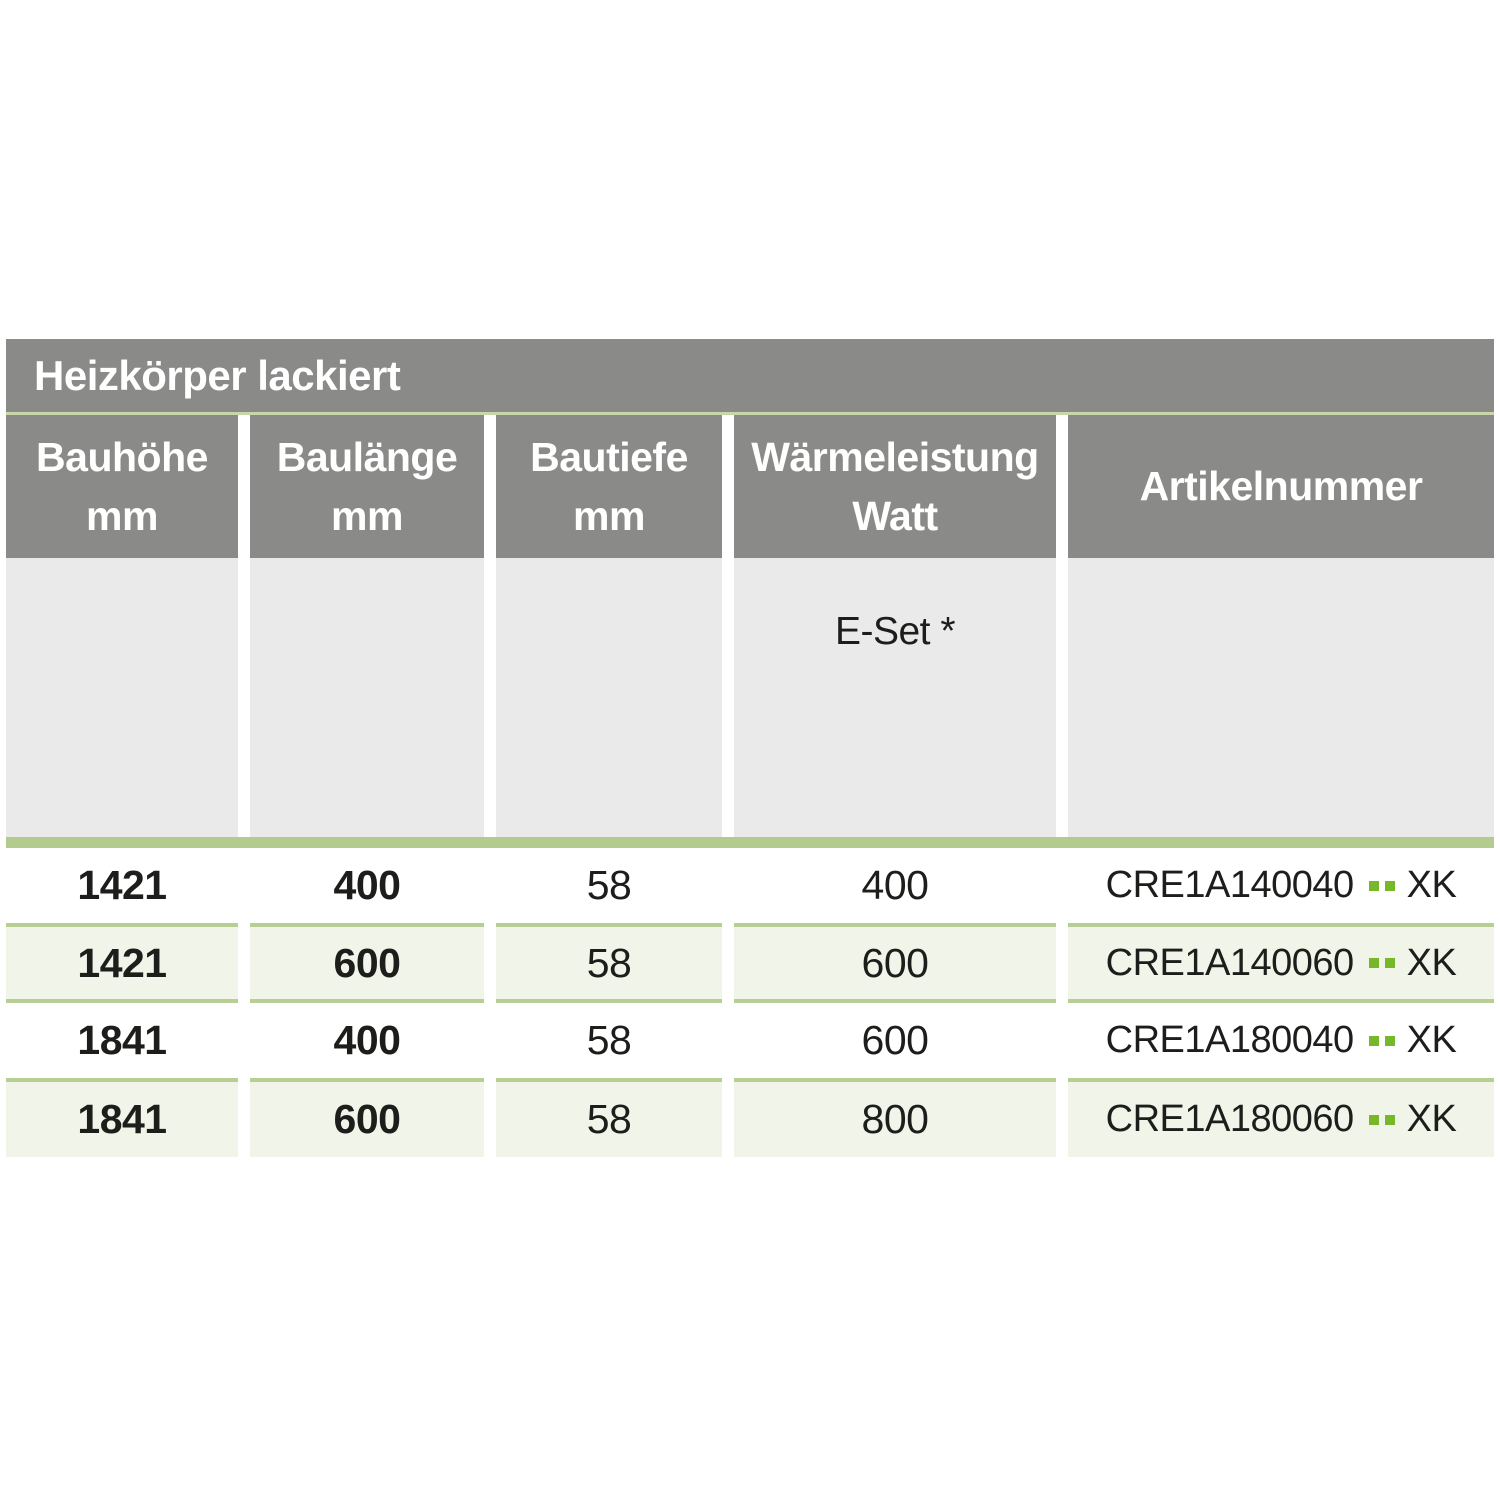 The width and height of the screenshot is (1500, 1500). I want to click on artikel-prefix: CRE1A180060, so click(1230, 1119).